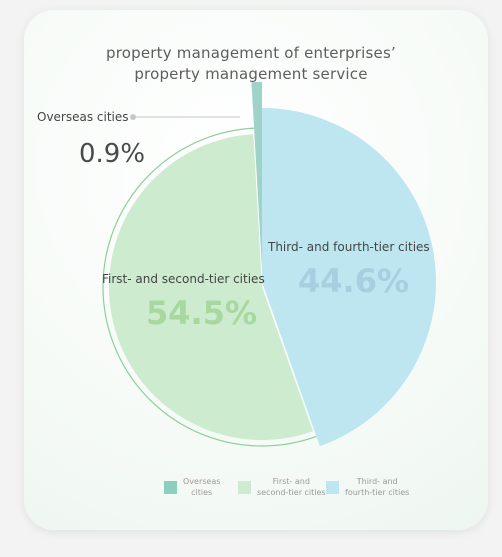 The image size is (502, 557). I want to click on legend-label-overseas-1: Overseas, so click(202, 481).